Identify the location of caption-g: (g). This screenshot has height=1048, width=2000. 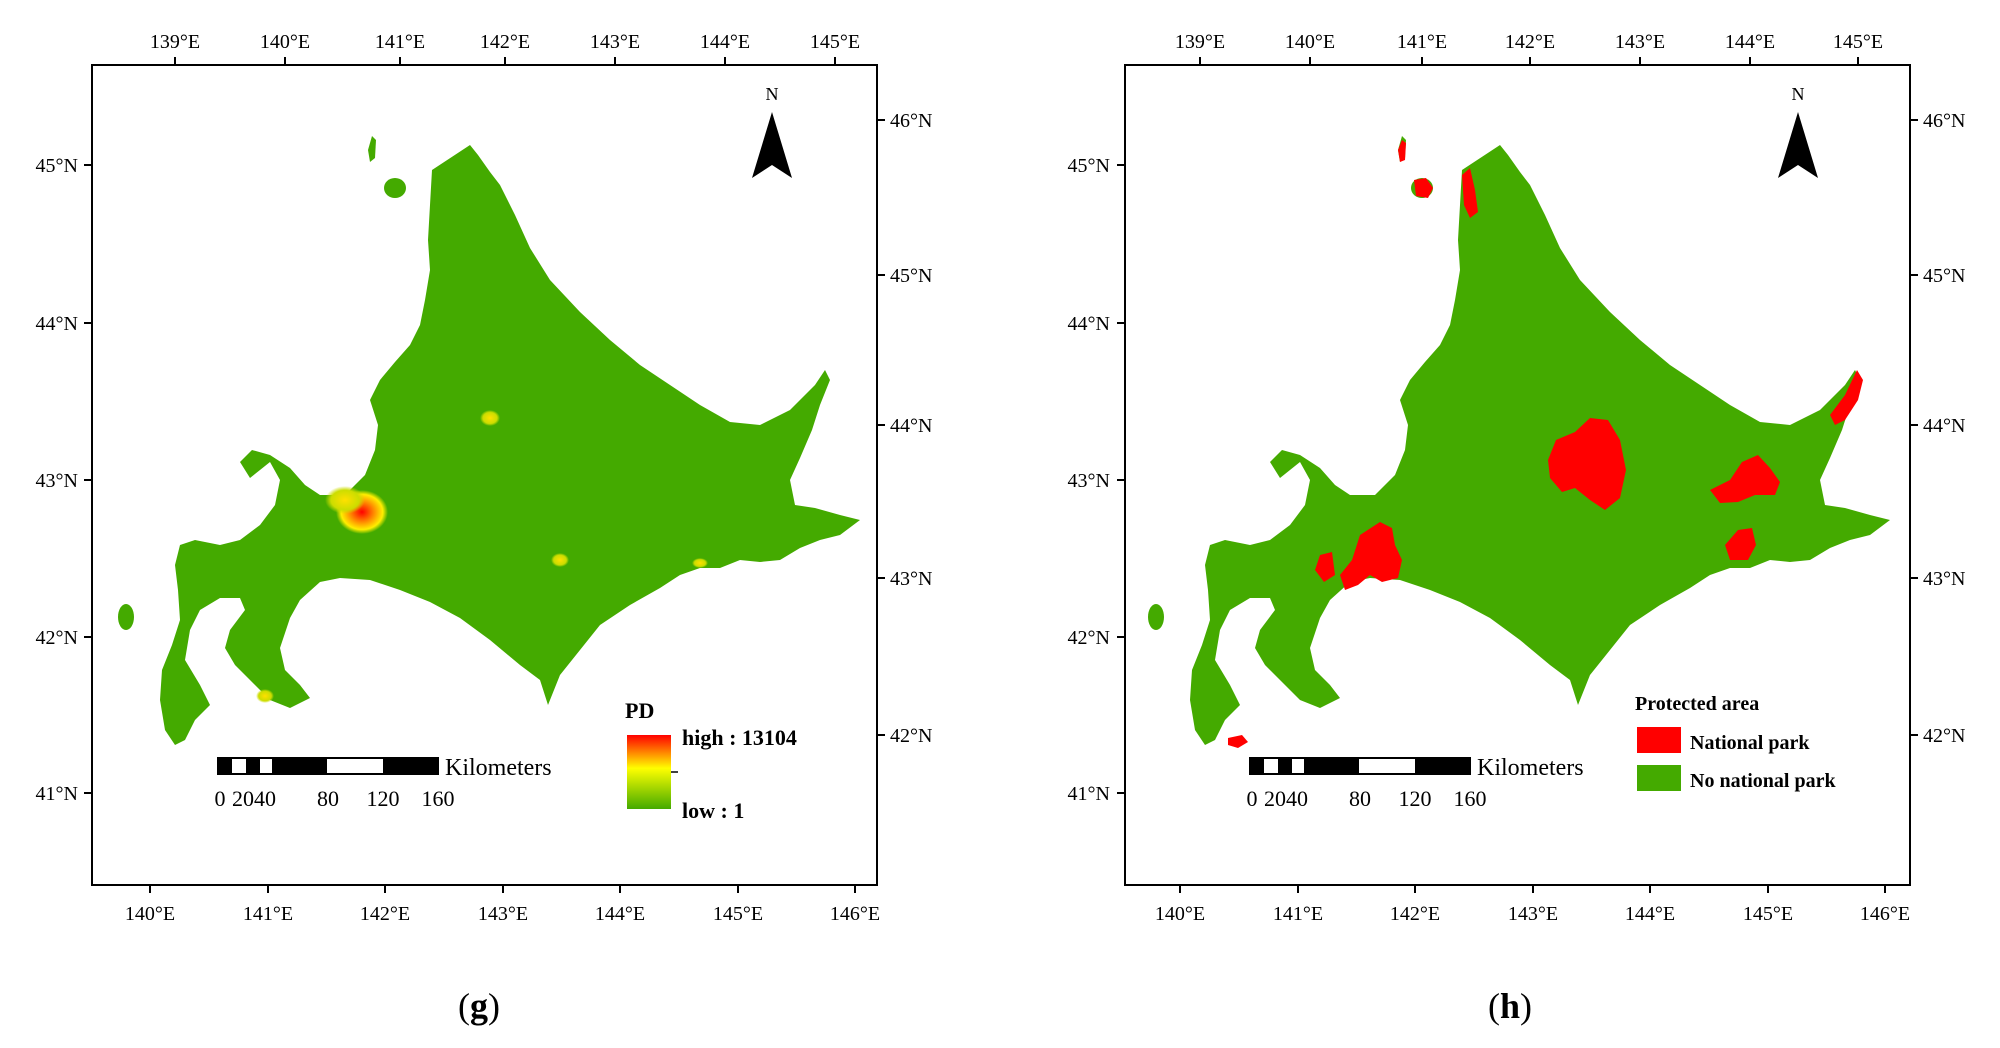
(479, 1006).